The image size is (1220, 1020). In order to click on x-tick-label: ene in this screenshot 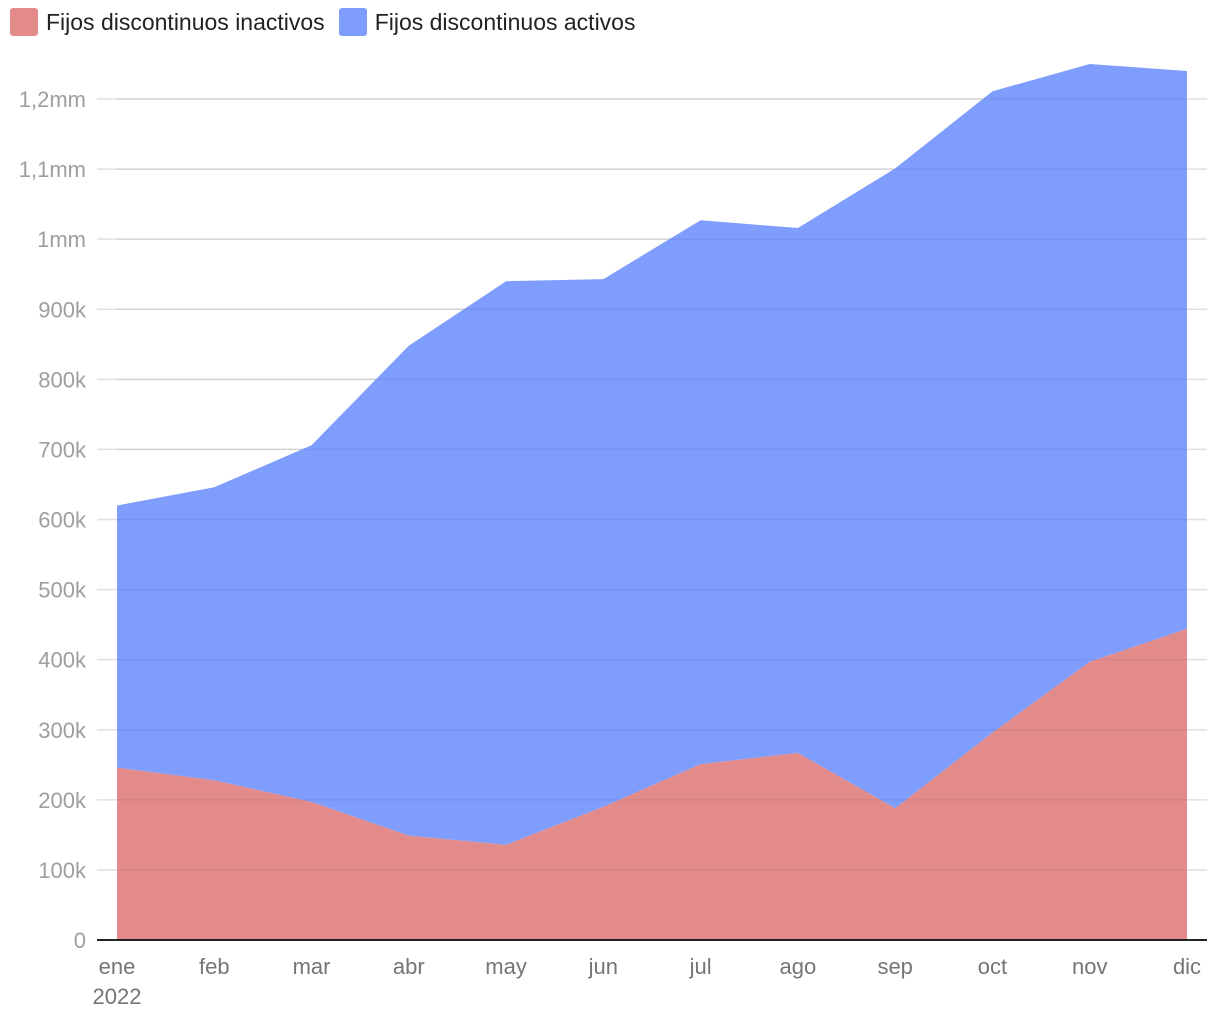, I will do `click(117, 966)`.